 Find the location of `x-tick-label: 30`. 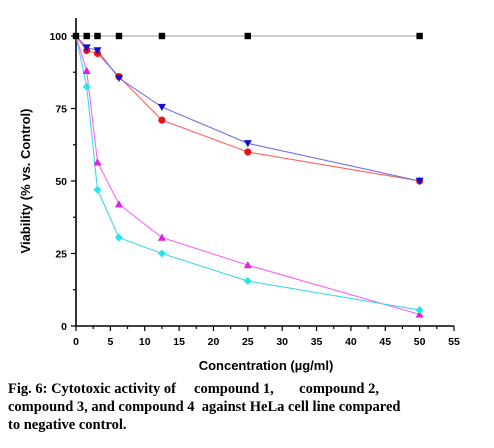

x-tick-label: 30 is located at coordinates (282, 342).